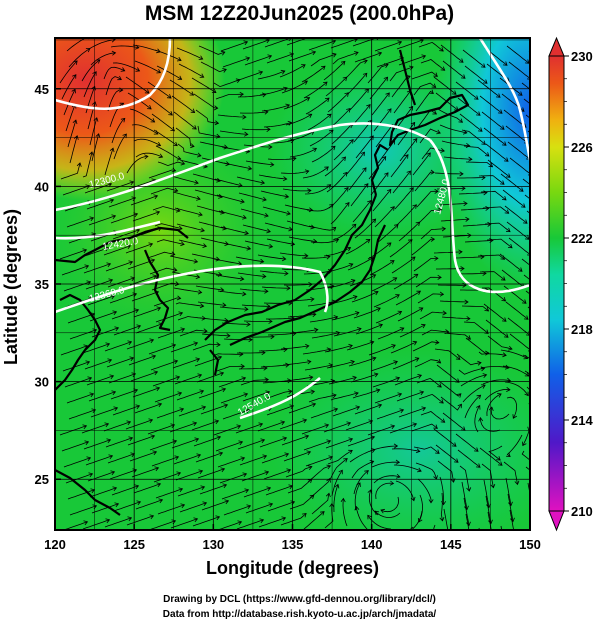 This screenshot has width=599, height=625. What do you see at coordinates (42, 479) in the screenshot?
I see `y-tick-label: 25` at bounding box center [42, 479].